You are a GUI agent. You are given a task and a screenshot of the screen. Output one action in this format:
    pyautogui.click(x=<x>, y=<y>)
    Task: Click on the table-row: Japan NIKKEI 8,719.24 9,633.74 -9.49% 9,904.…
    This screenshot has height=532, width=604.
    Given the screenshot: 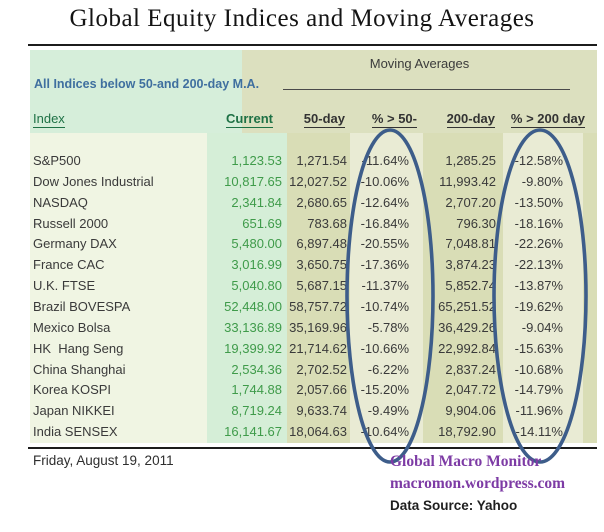 What is the action you would take?
    pyautogui.click(x=313, y=410)
    